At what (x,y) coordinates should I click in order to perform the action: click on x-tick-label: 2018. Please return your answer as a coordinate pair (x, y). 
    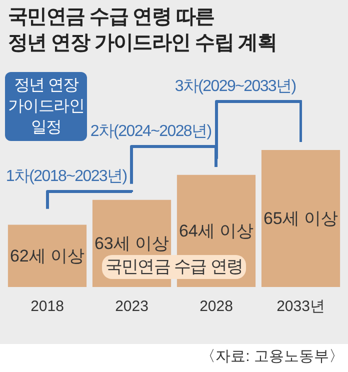
    Looking at the image, I should click on (47, 306).